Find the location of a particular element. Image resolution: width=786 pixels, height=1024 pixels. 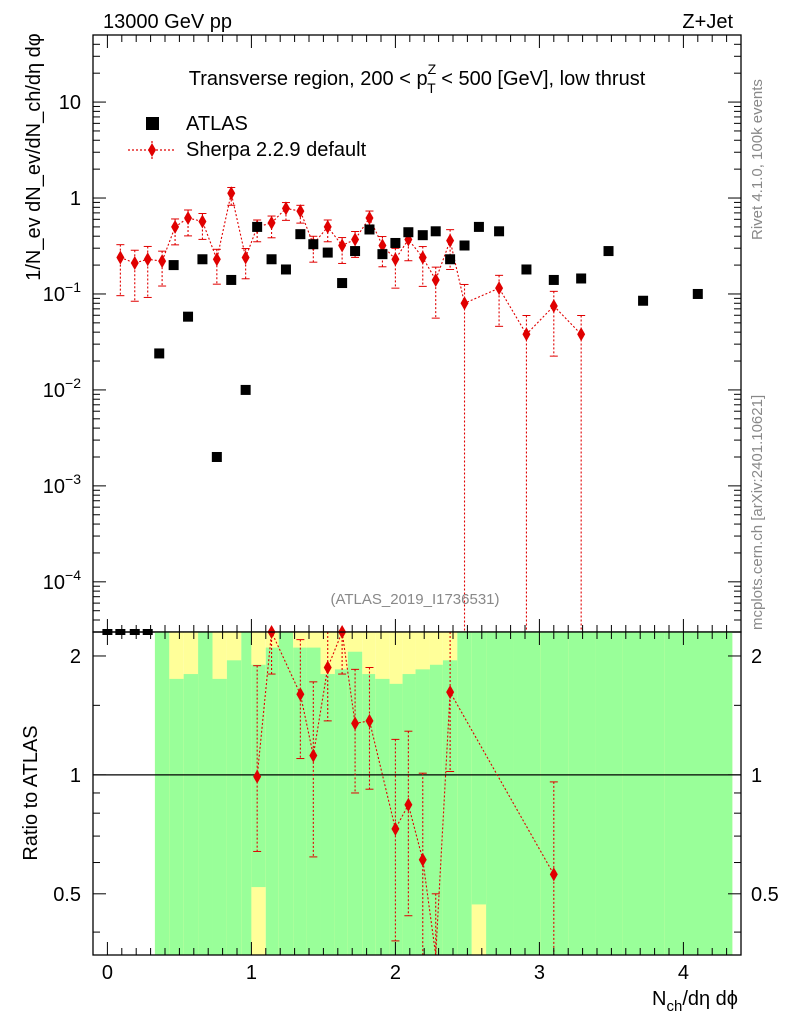

x-axis-label: Nch/dη dϕ is located at coordinates (695, 1001).